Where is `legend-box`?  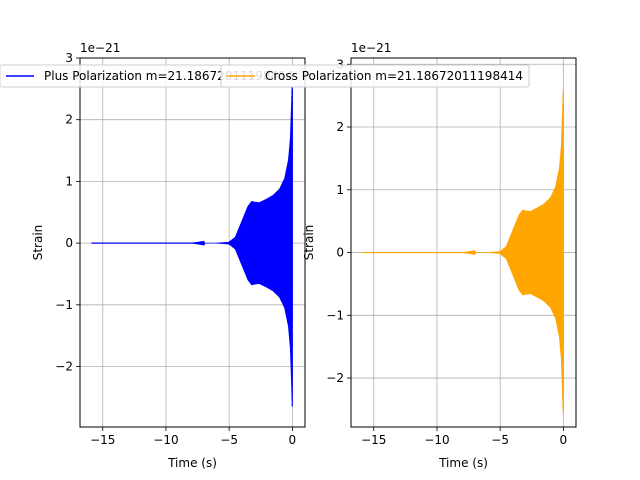
legend-box is located at coordinates (375, 76).